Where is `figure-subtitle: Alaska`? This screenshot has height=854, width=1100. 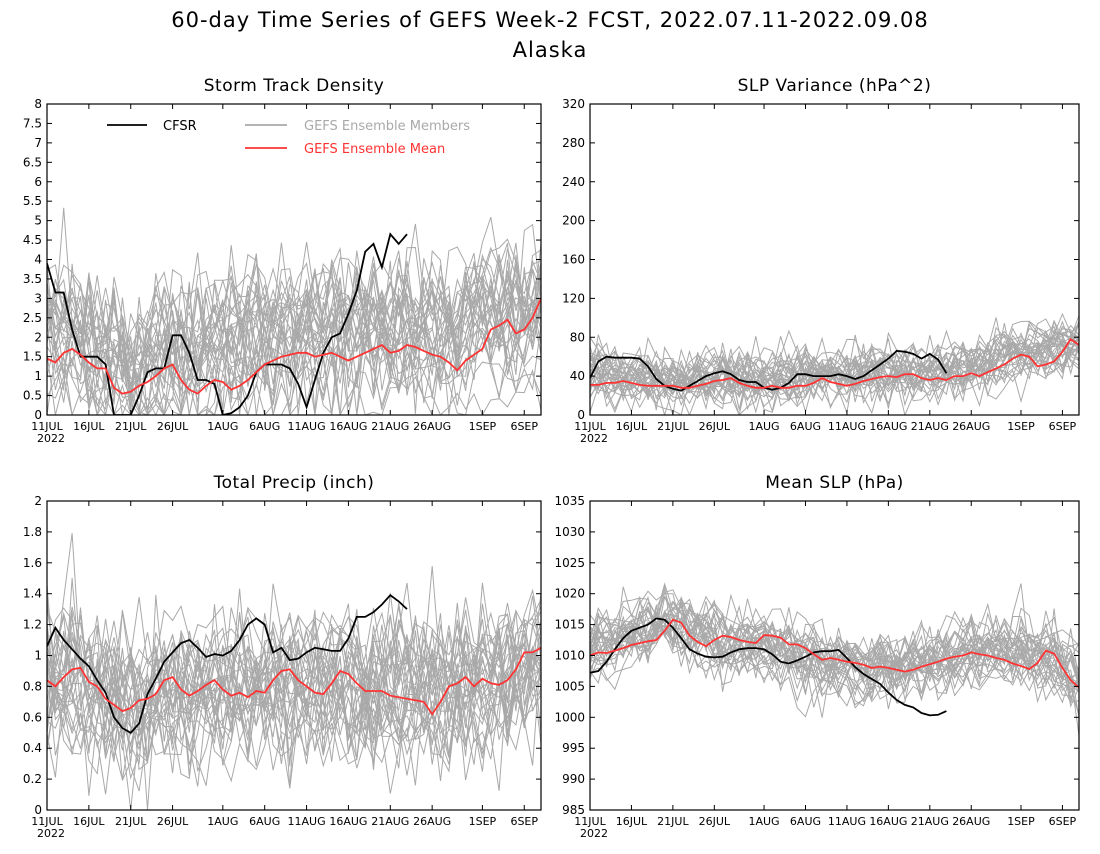 figure-subtitle: Alaska is located at coordinates (550, 50).